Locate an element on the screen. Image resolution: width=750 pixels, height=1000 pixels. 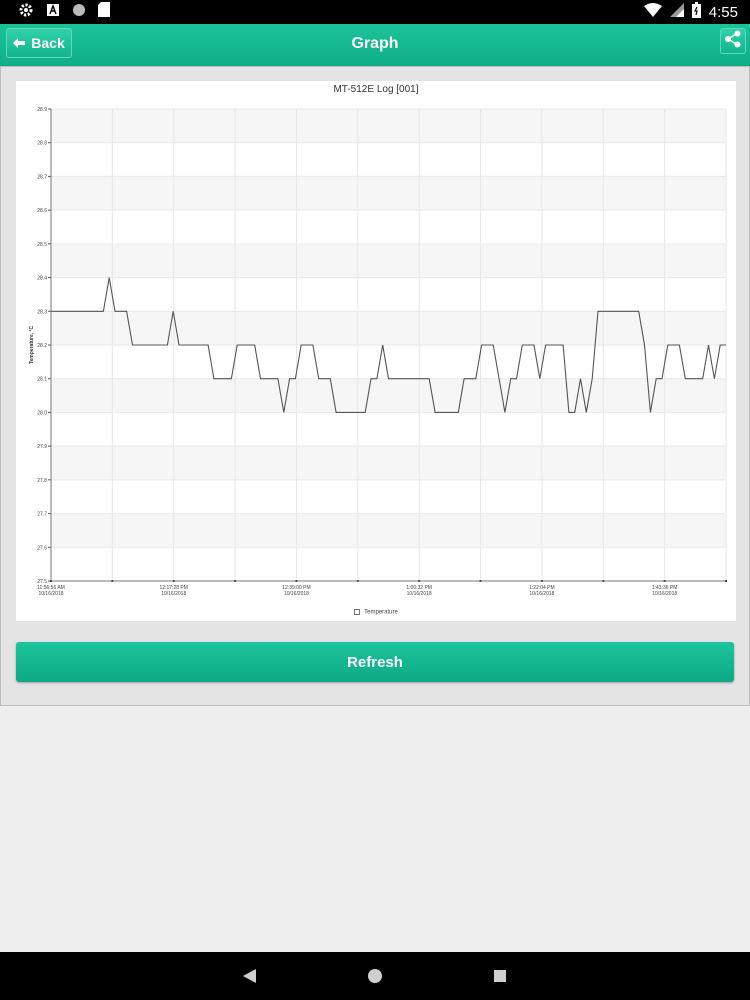
status-bar: 4:55 is located at coordinates (375, 12).